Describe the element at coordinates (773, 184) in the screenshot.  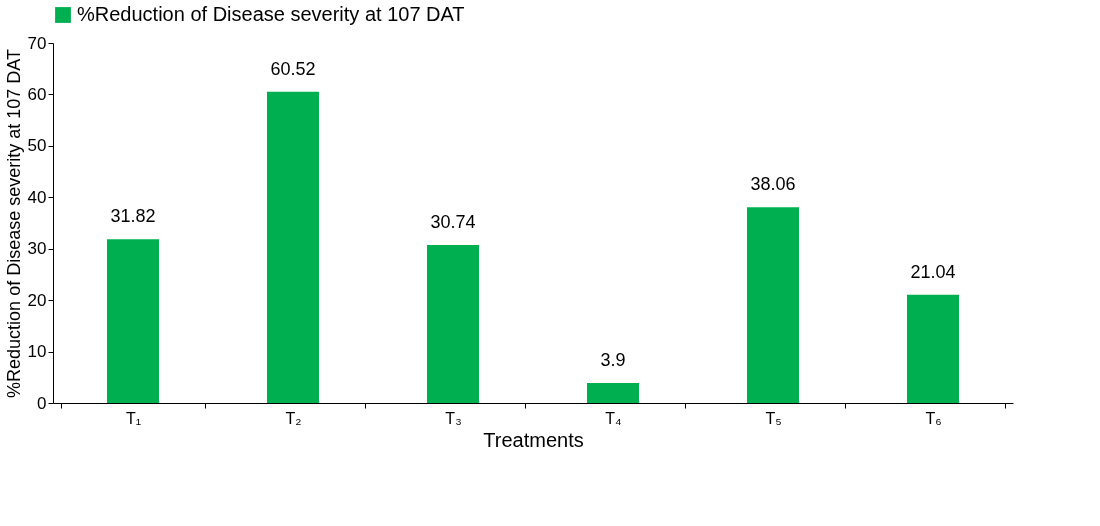
I see `data-label: 38.06` at that location.